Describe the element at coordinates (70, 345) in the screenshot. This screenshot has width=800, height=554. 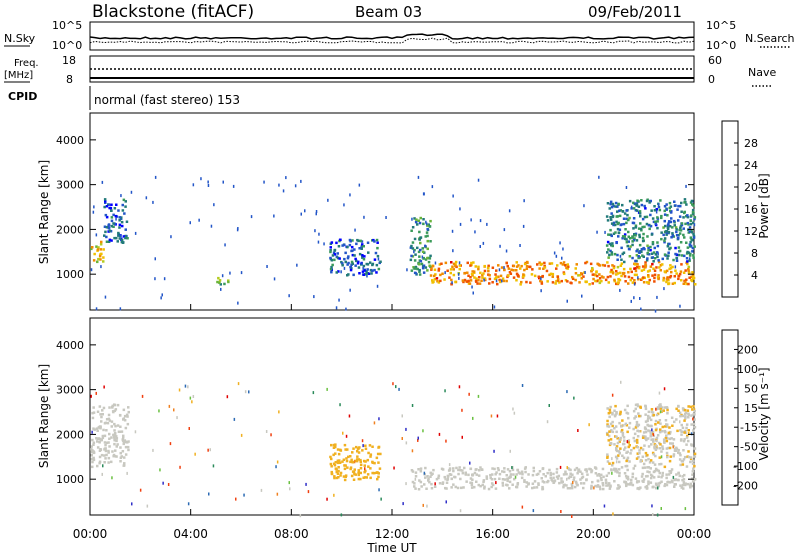
I see `y-tick-label: 4000` at that location.